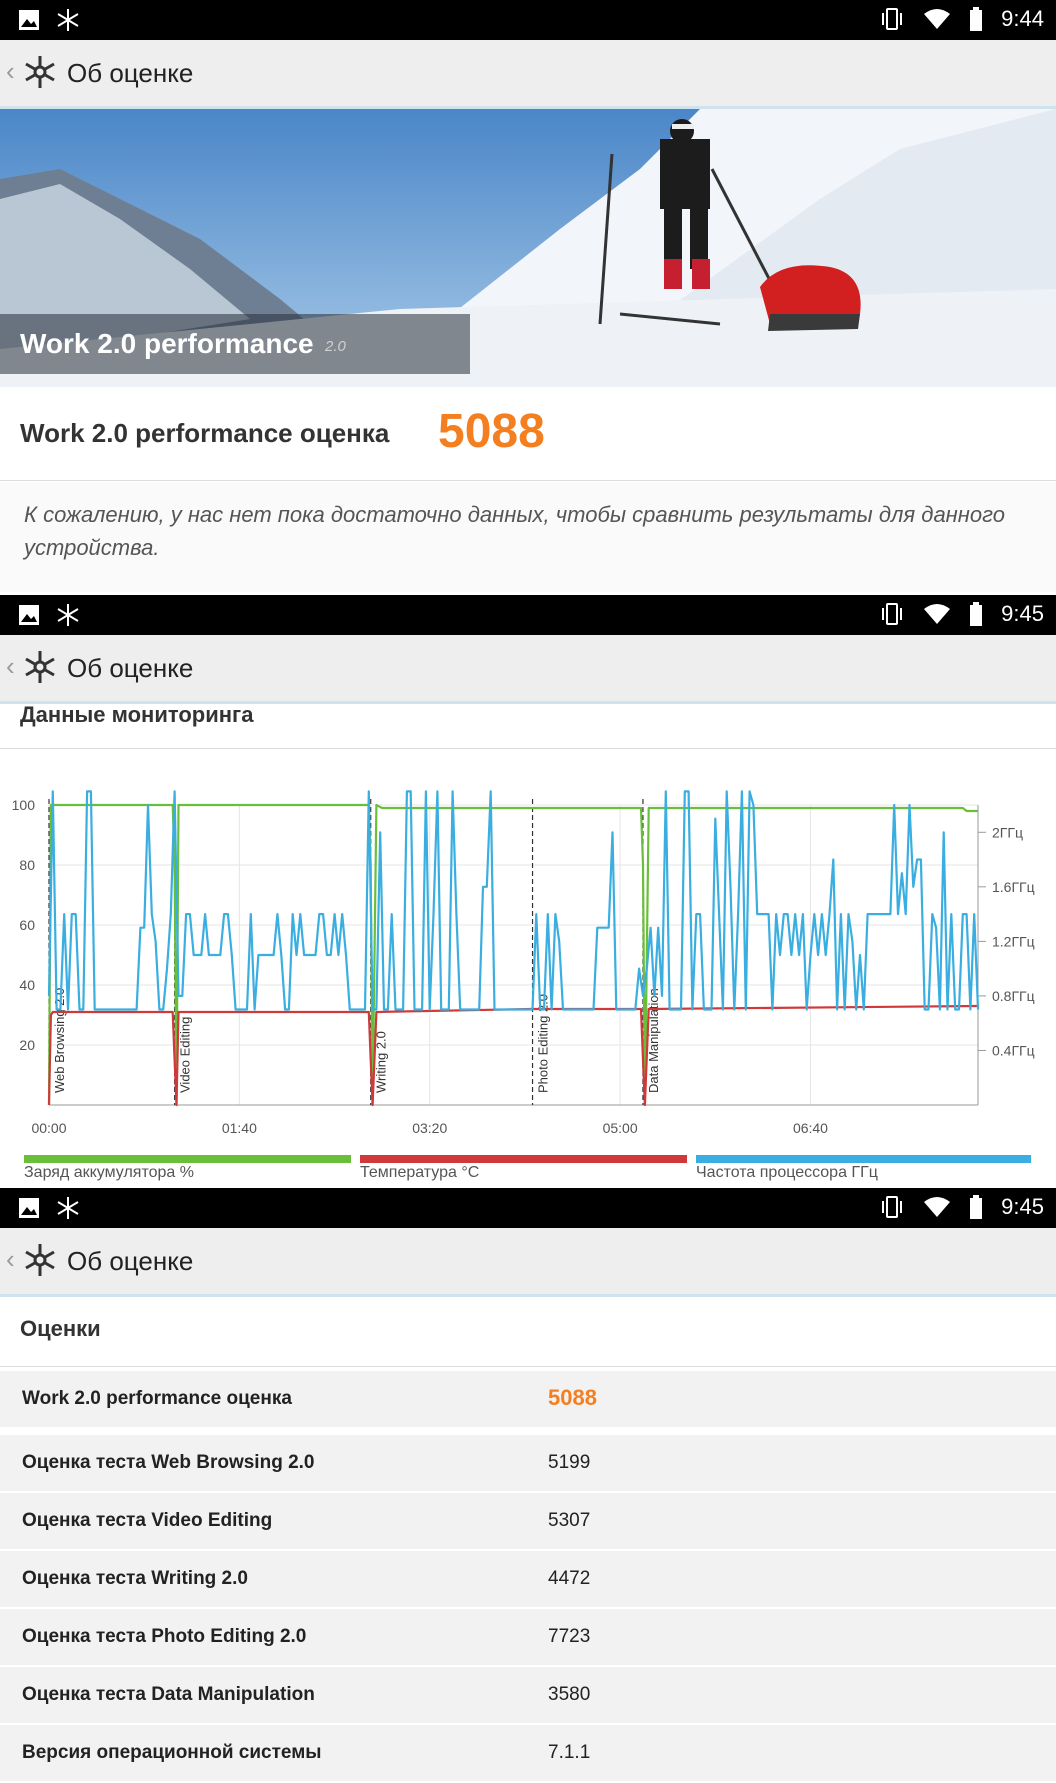  I want to click on overall-score-value: 5088, so click(491, 431).